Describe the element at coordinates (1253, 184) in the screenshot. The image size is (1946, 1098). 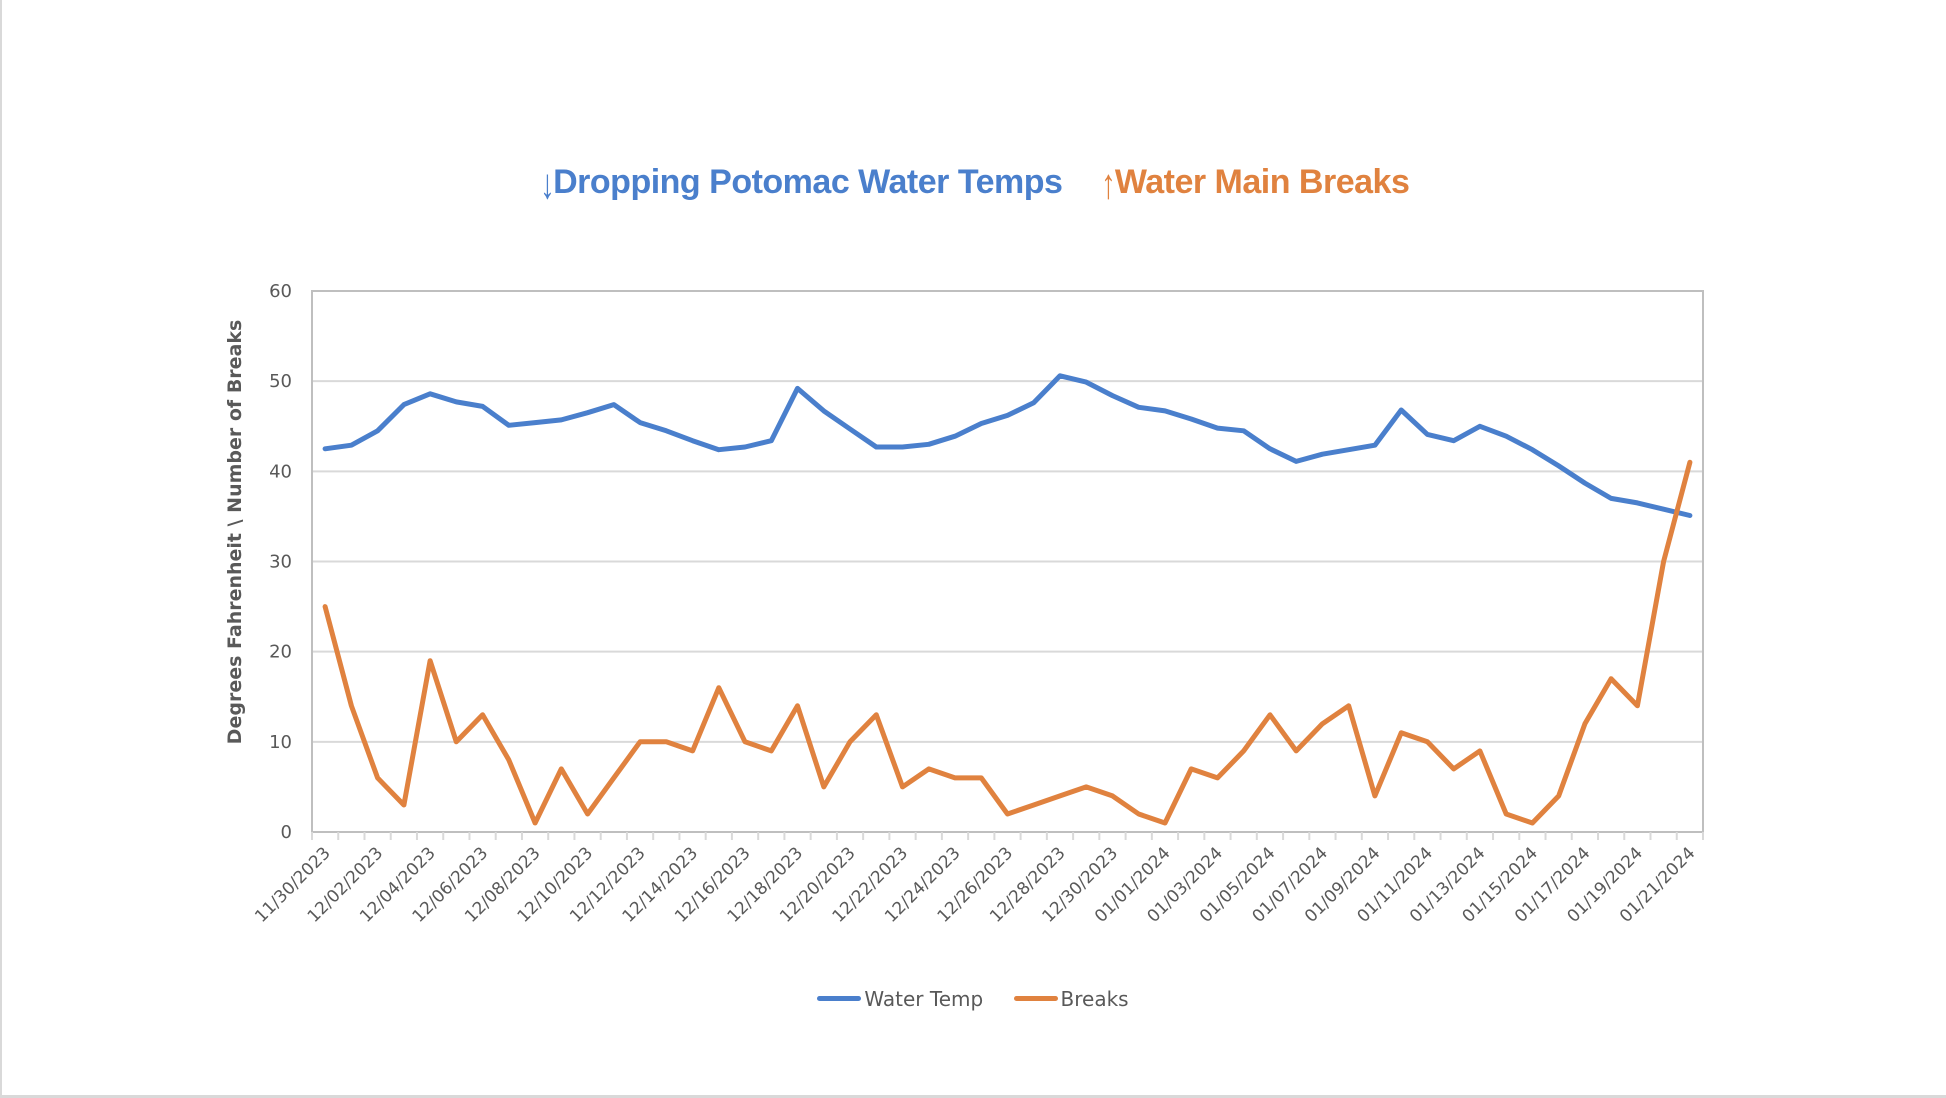
I see `title-part-breaks: ↑Water Main Breaks` at that location.